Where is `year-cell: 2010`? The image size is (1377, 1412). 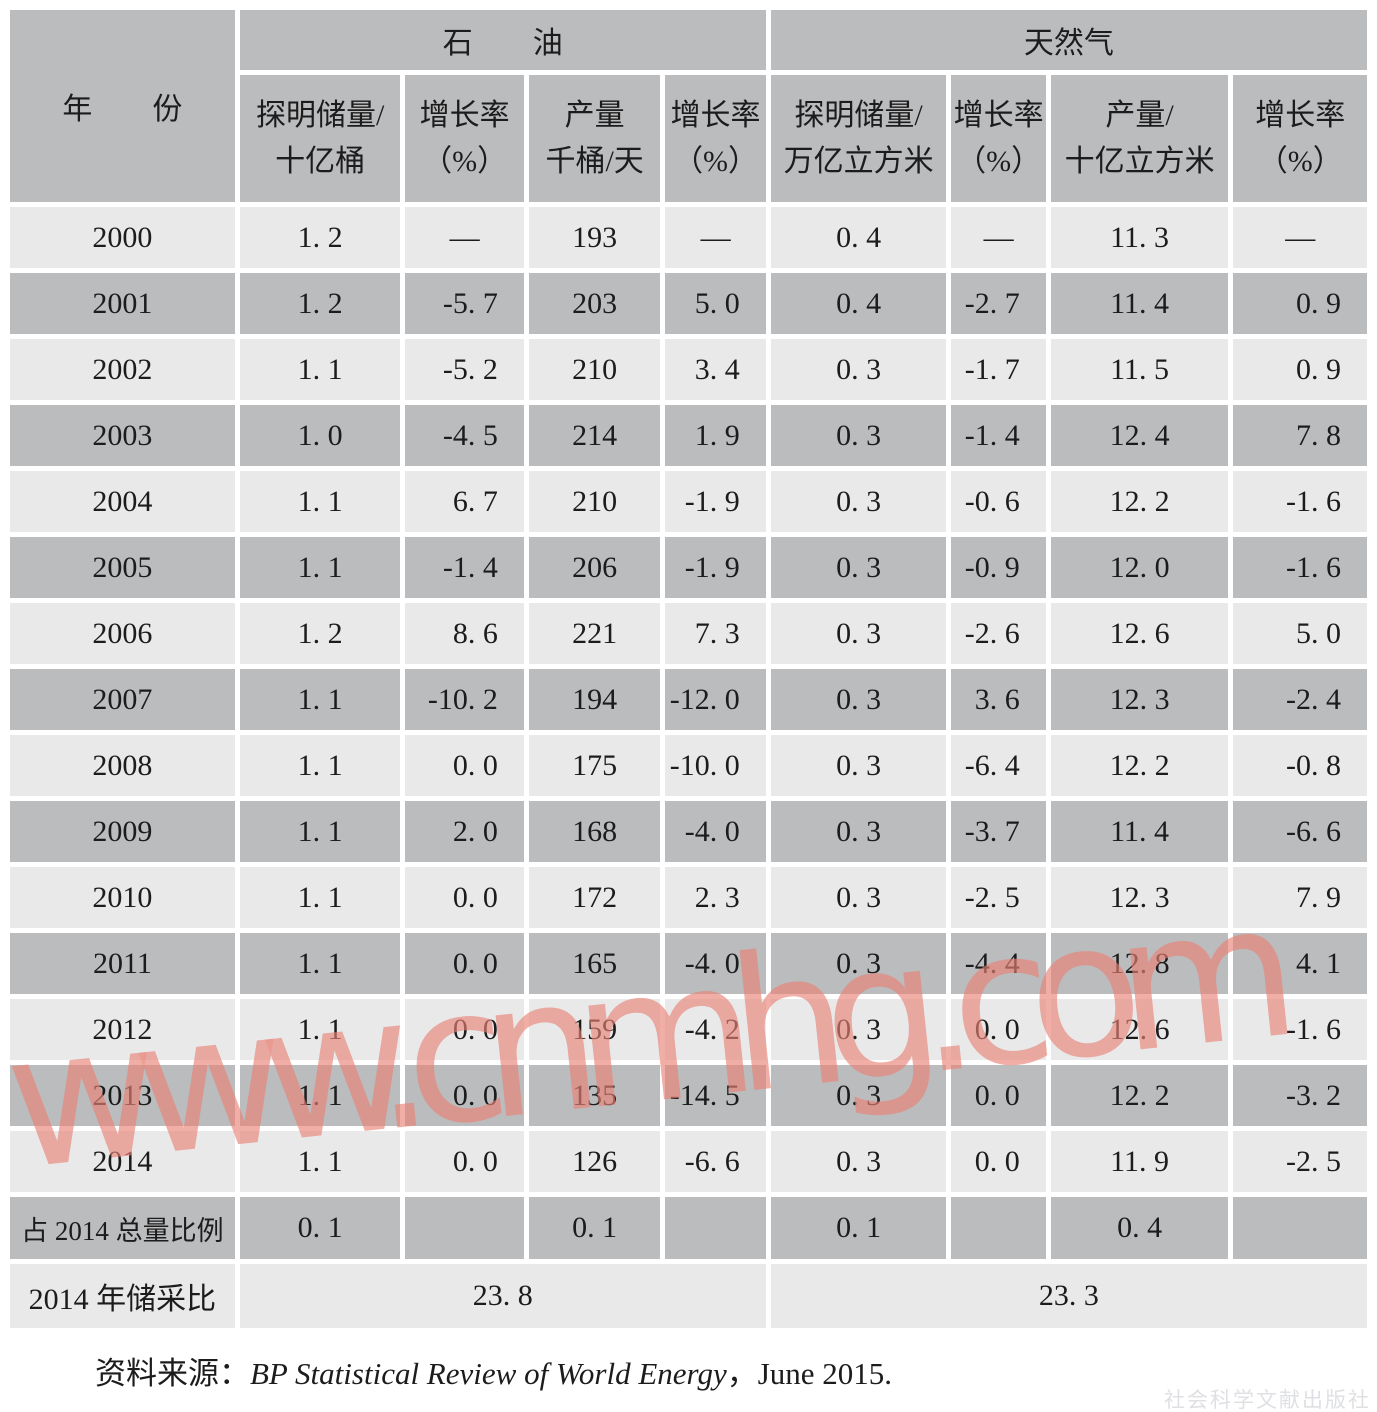
year-cell: 2010 is located at coordinates (122, 897).